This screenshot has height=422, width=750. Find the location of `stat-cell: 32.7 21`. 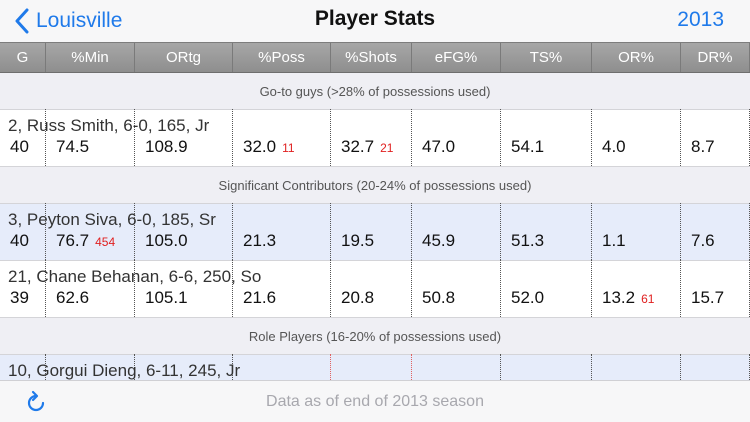

stat-cell: 32.7 21 is located at coordinates (371, 137).